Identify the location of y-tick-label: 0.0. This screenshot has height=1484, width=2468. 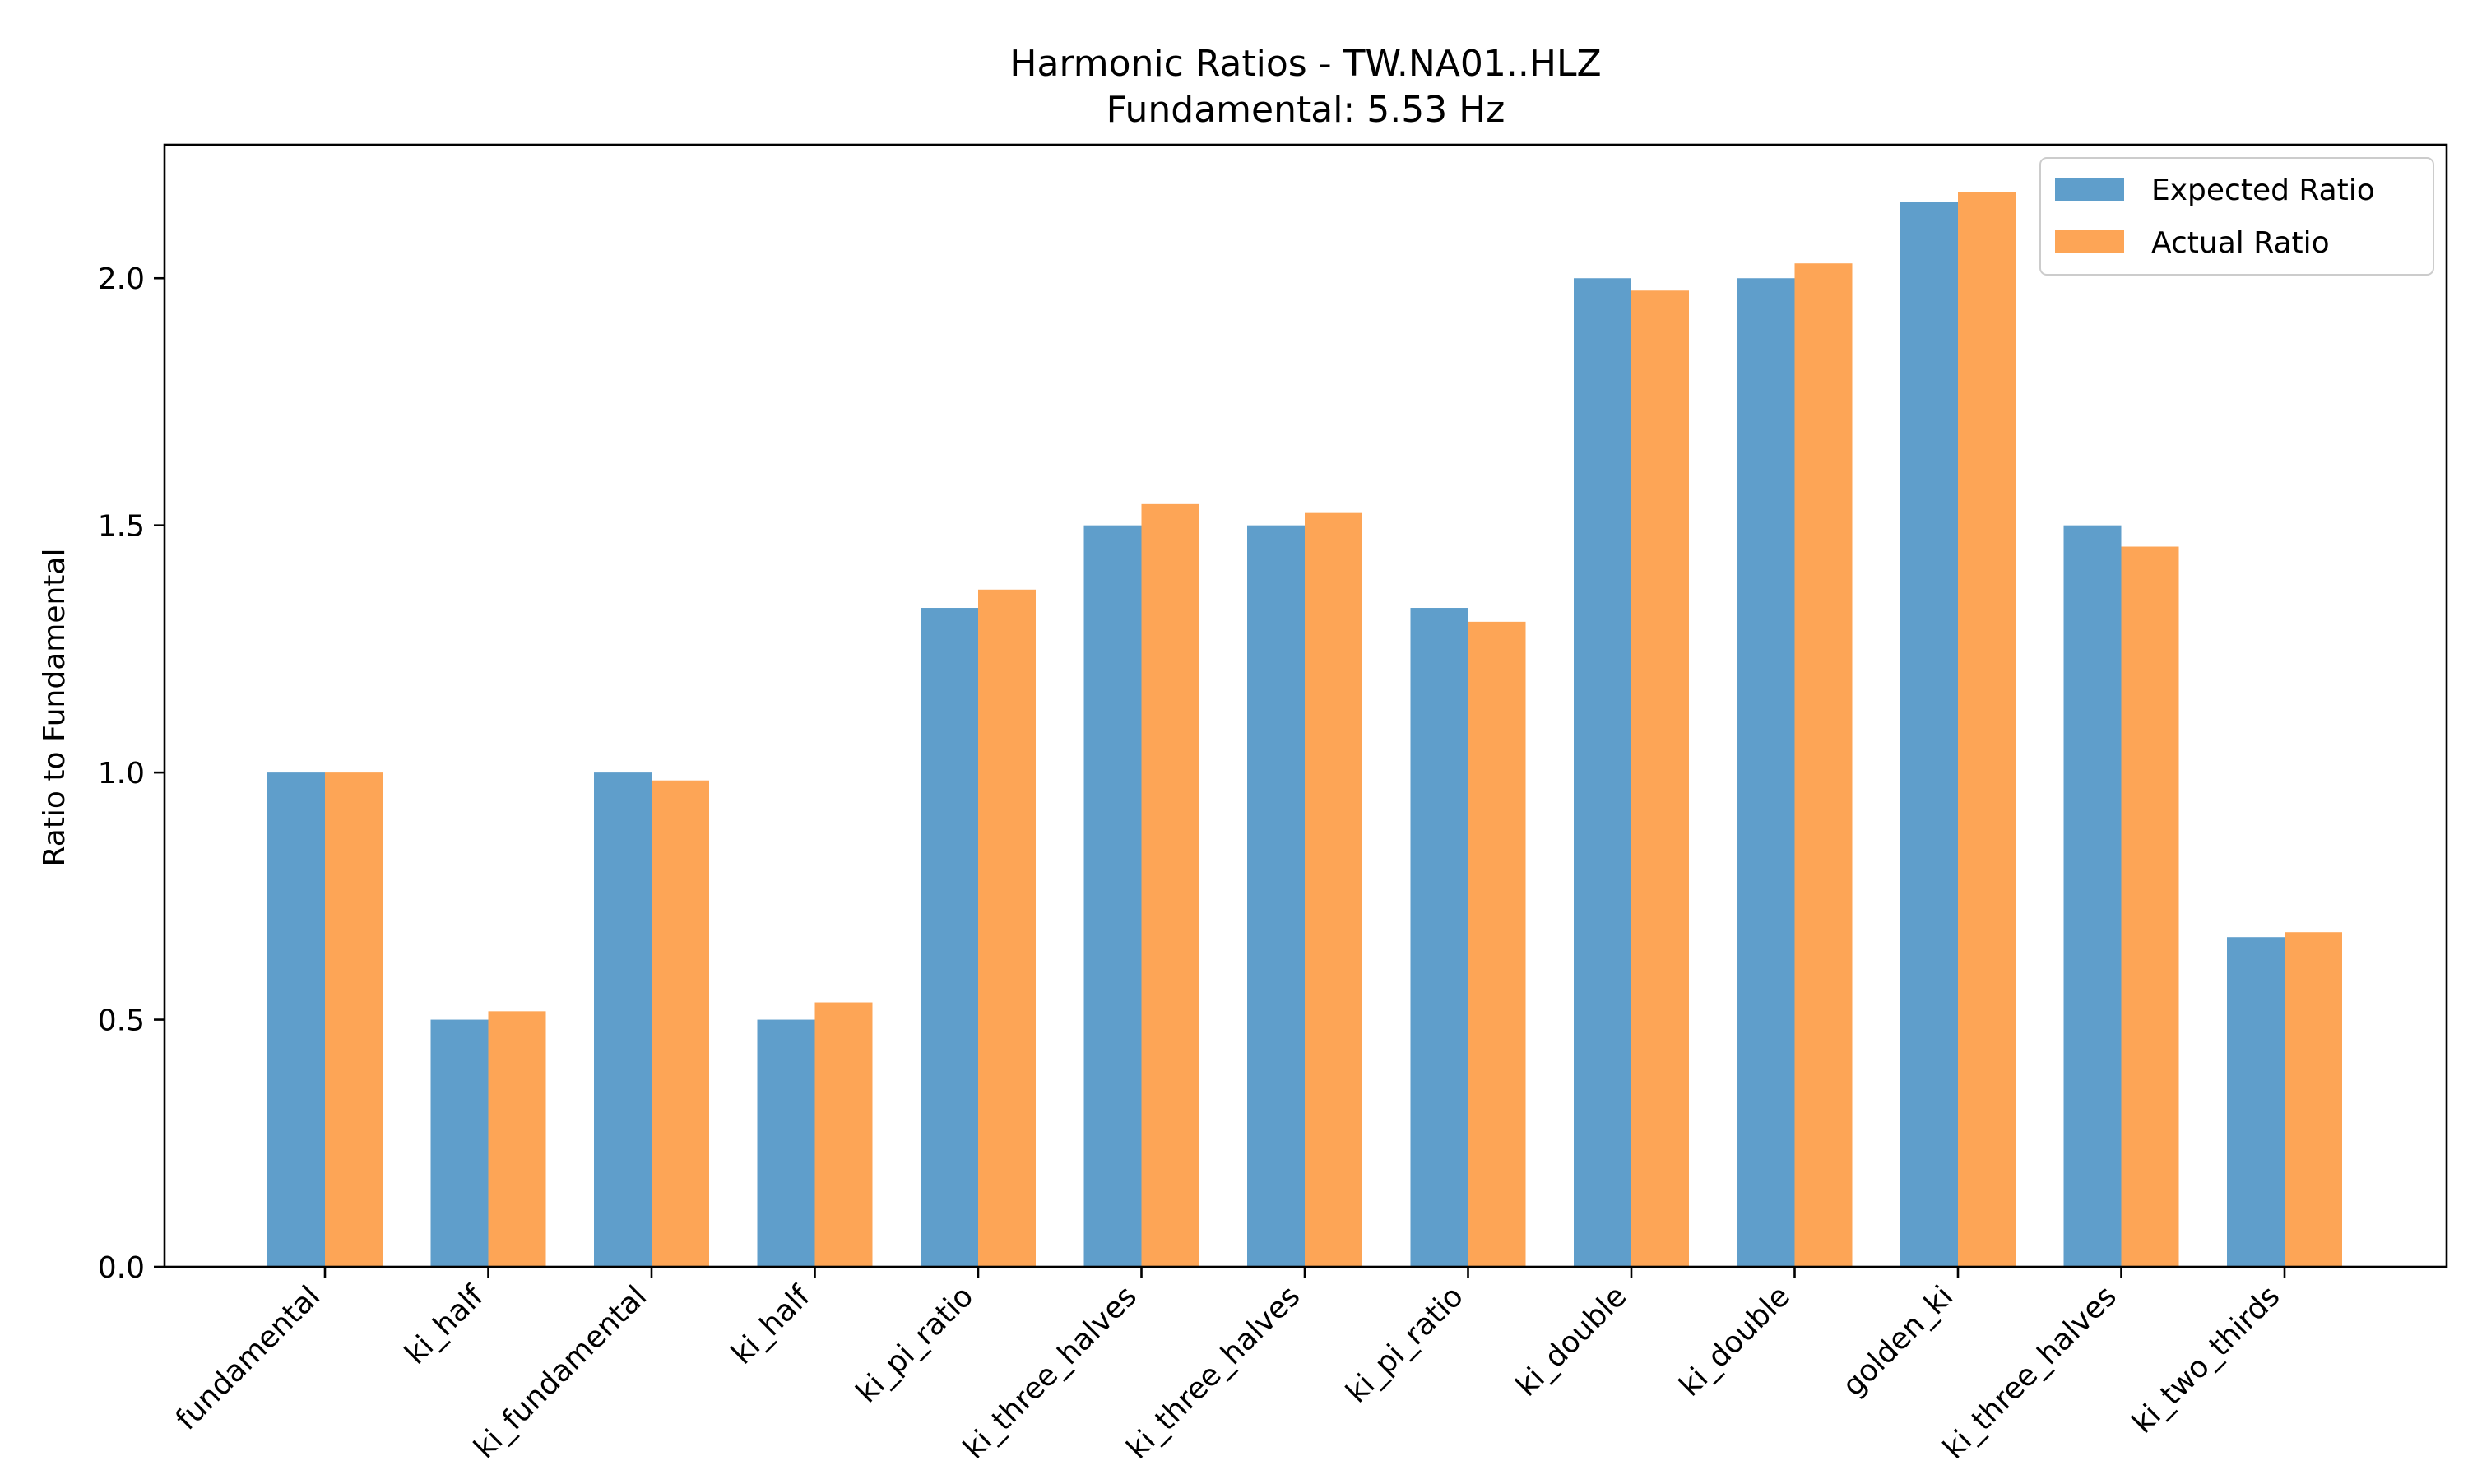
(121, 1268).